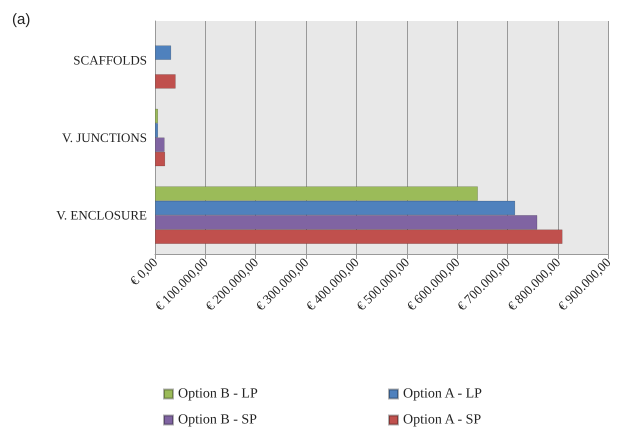  Describe the element at coordinates (110, 60) in the screenshot. I see `y-tick-label: SCAFFOLDS` at that location.